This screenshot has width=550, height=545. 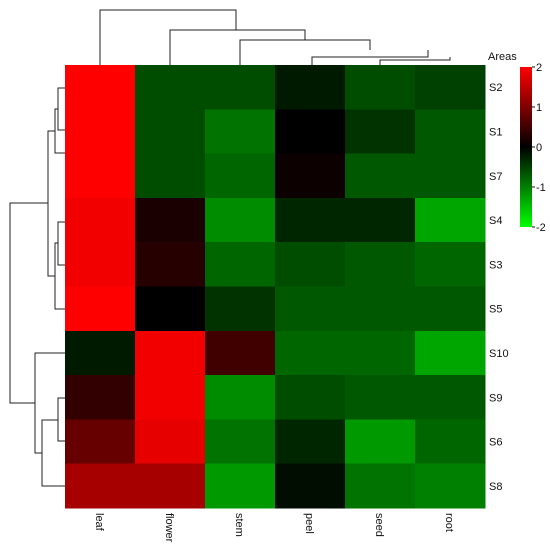 What do you see at coordinates (170, 264) in the screenshot?
I see `heatmap-cell-S3-flower` at bounding box center [170, 264].